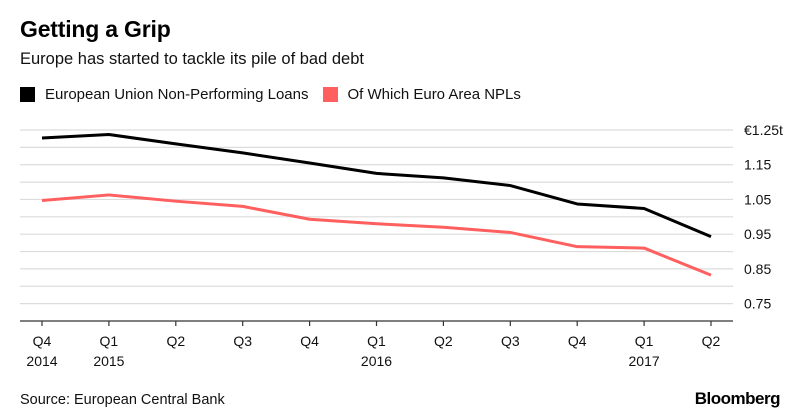 The width and height of the screenshot is (800, 418). I want to click on legend-label-eu-npl: European Union Non-Performing Loans, so click(177, 94).